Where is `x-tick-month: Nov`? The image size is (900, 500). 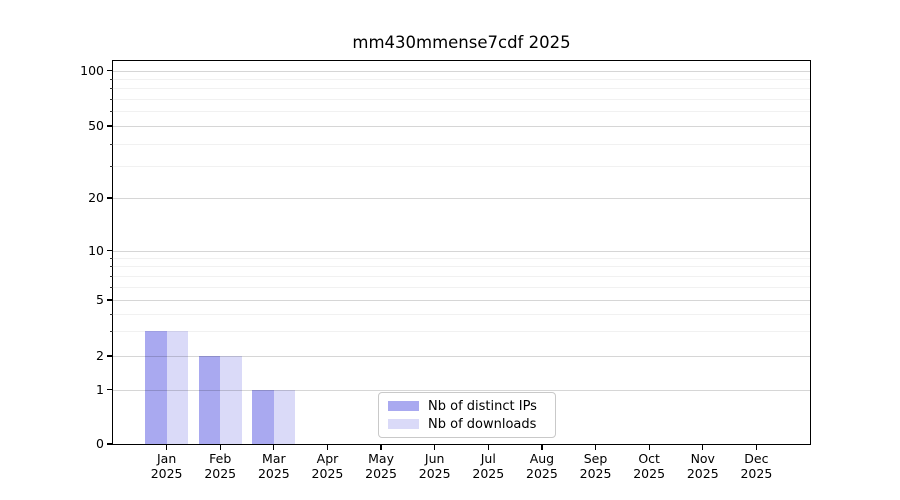
x-tick-month: Nov is located at coordinates (702, 458).